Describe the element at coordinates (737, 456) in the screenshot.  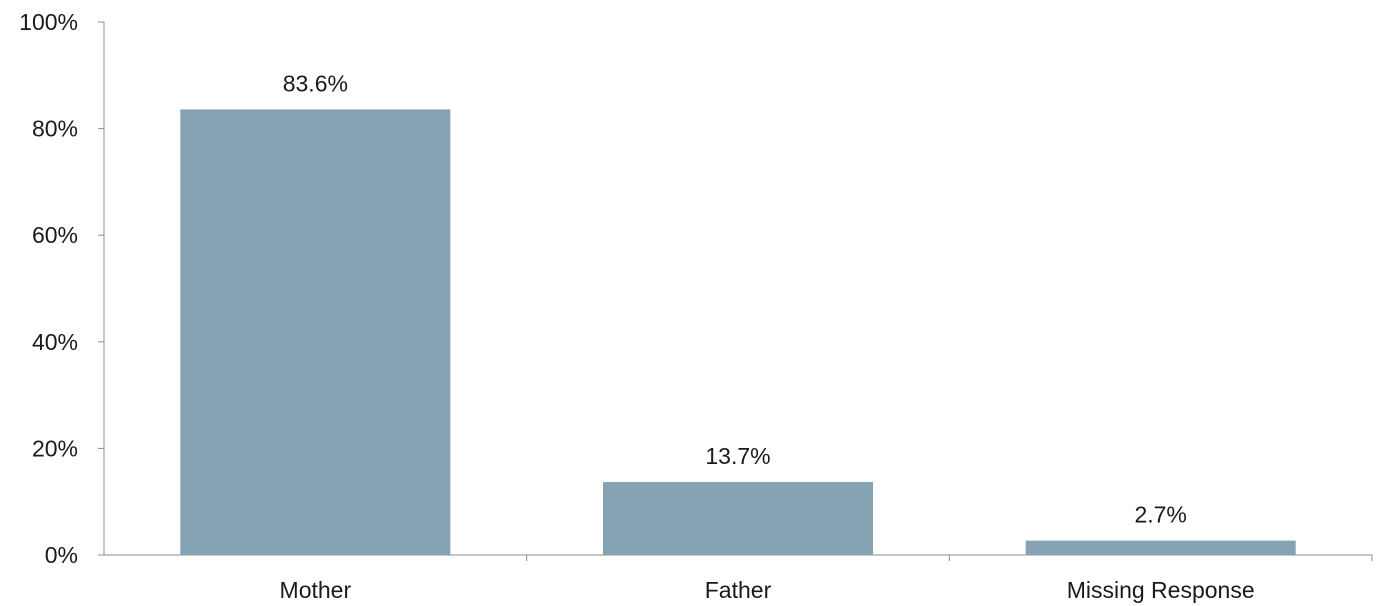
I see `data-label: 13.7%` at that location.